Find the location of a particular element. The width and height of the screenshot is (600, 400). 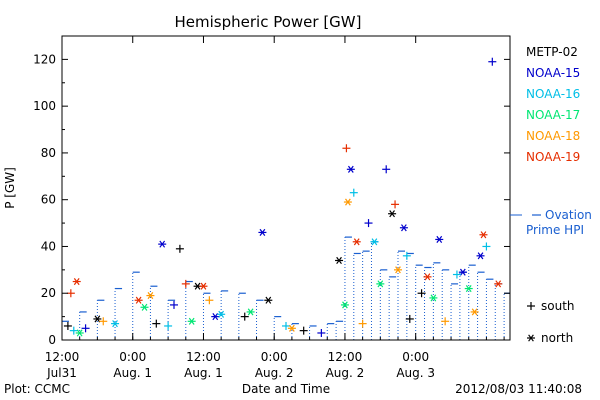

y-tick-label: 0 is located at coordinates (52, 340).